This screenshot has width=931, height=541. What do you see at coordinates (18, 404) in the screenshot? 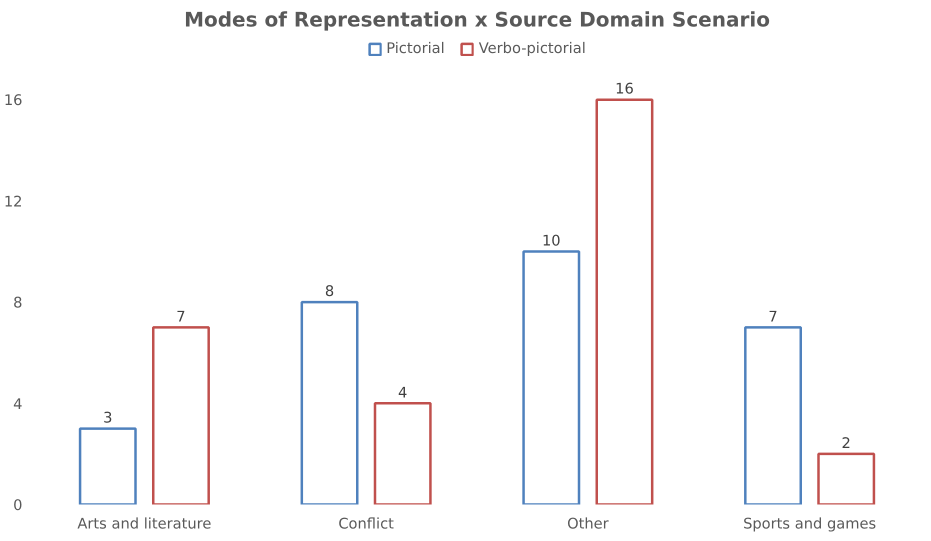
I see `y-tick-label: 4` at bounding box center [18, 404].